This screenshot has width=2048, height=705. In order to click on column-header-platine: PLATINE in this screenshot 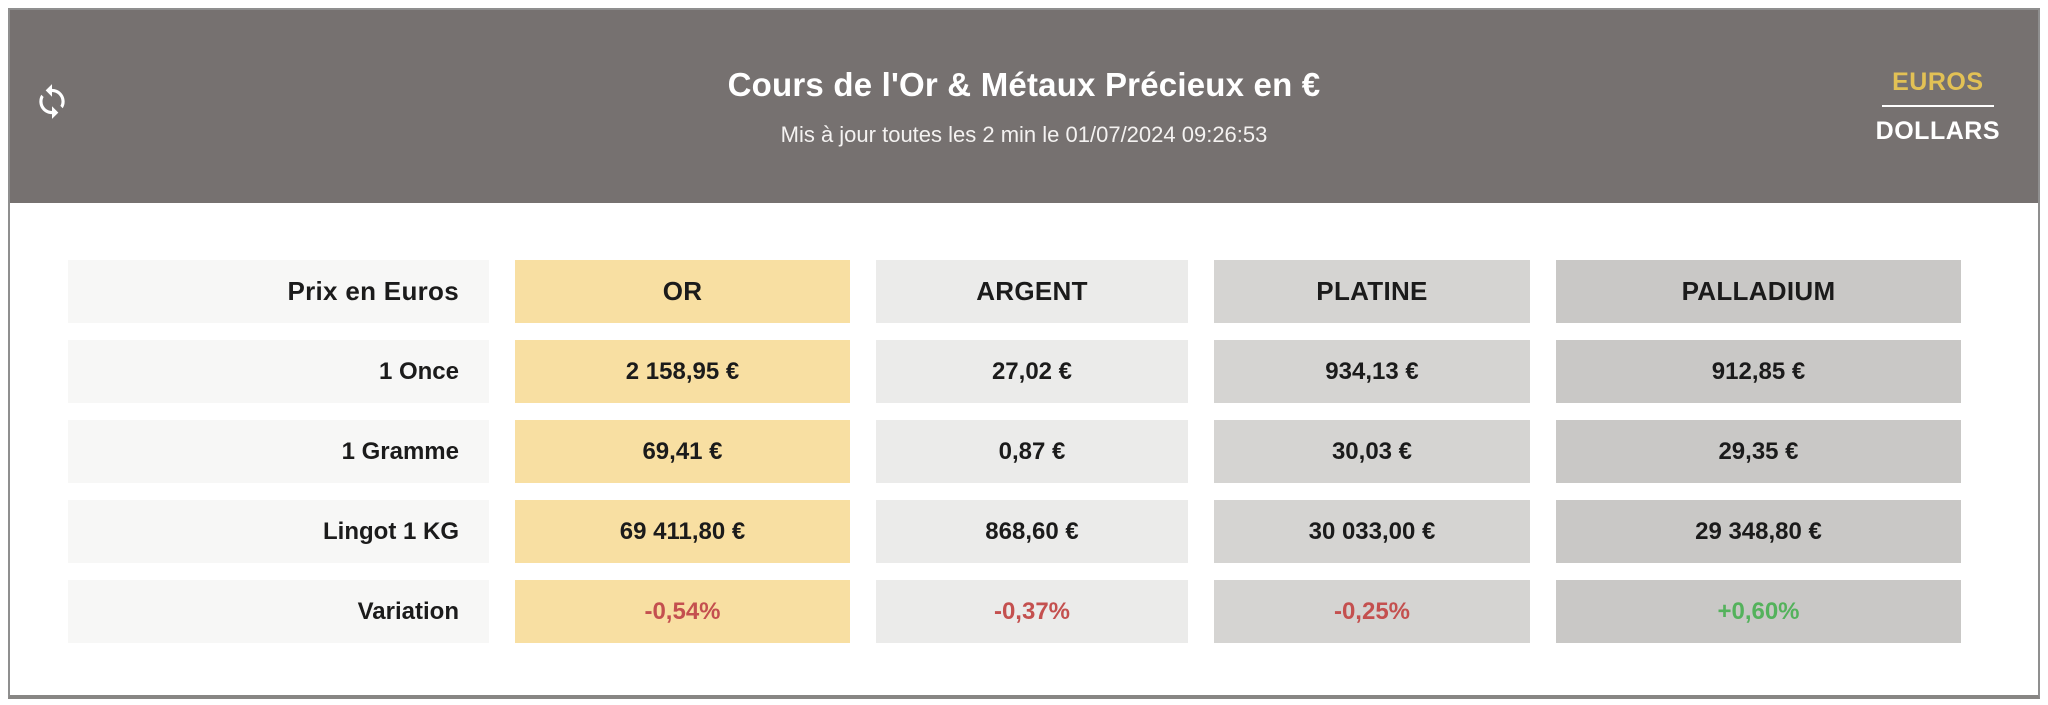, I will do `click(1372, 291)`.